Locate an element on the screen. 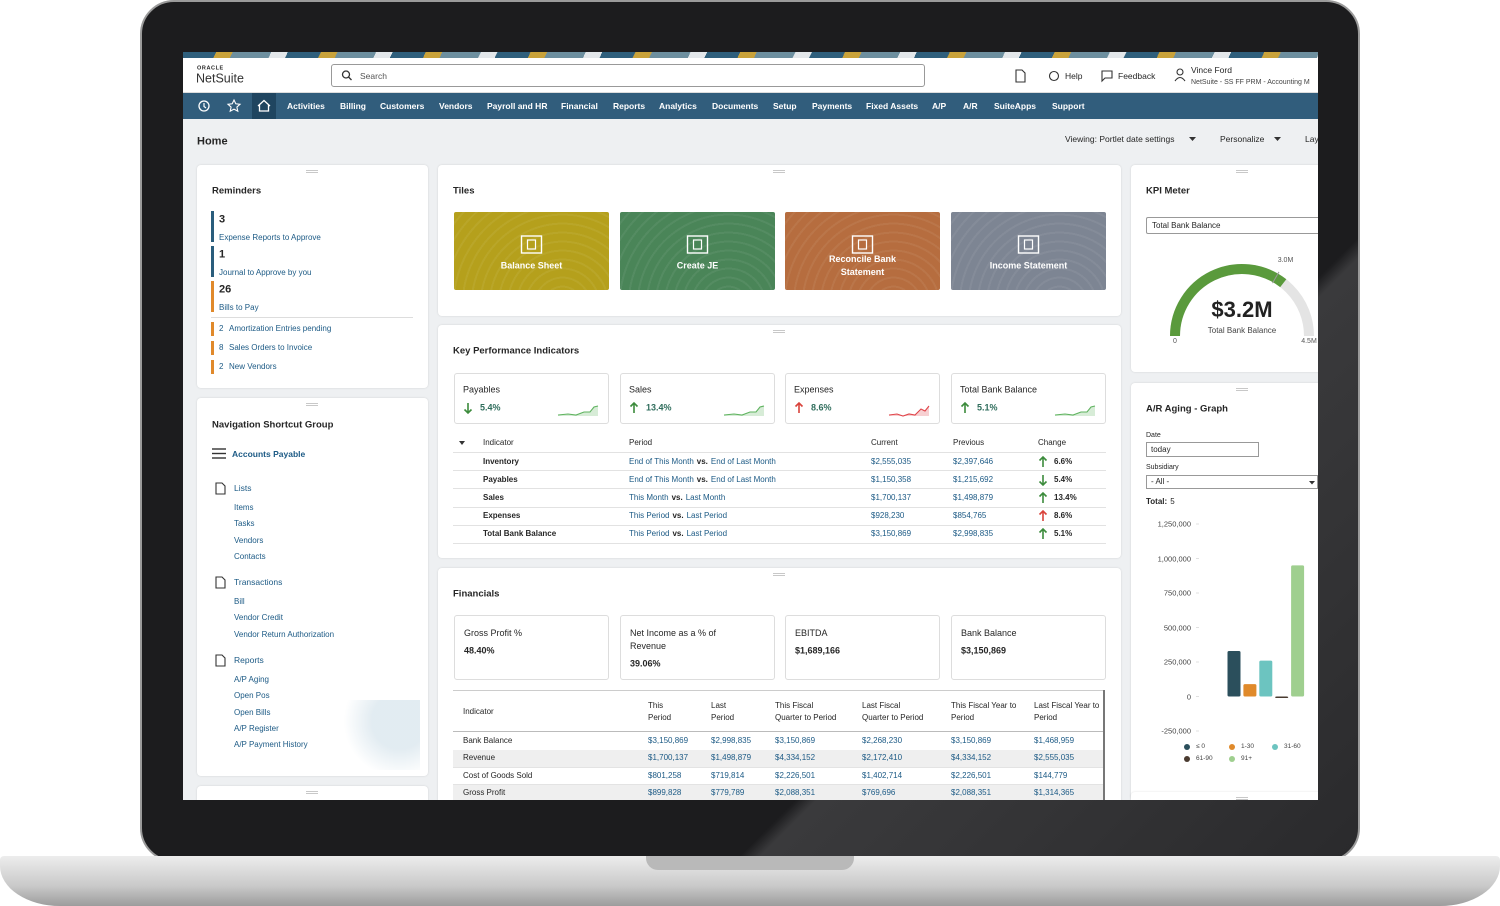 This screenshot has width=1500, height=906. reminder-label: Expense Reports to Approve is located at coordinates (270, 238).